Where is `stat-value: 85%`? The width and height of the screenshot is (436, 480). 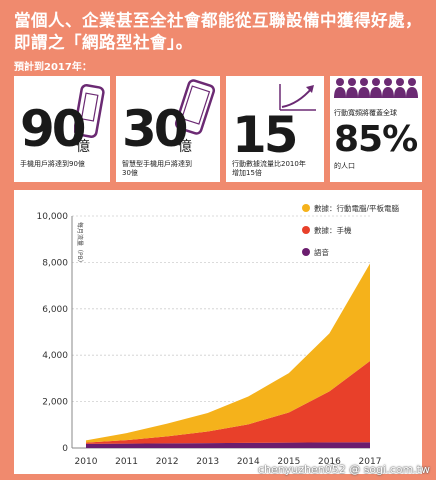
stat-value: 85% is located at coordinates (376, 139).